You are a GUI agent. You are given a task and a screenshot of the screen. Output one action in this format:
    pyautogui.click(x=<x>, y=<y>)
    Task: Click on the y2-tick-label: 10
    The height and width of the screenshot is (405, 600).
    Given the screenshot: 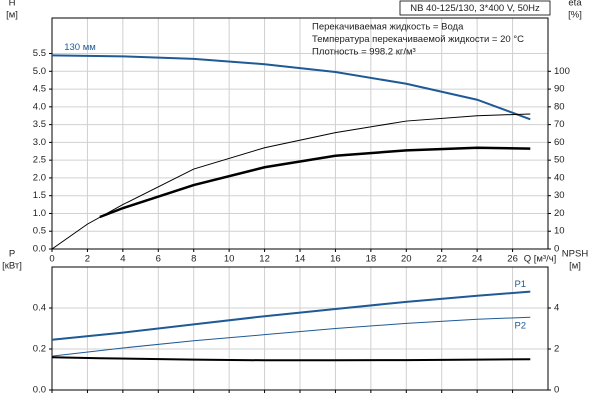 What is the action you would take?
    pyautogui.click(x=559, y=231)
    